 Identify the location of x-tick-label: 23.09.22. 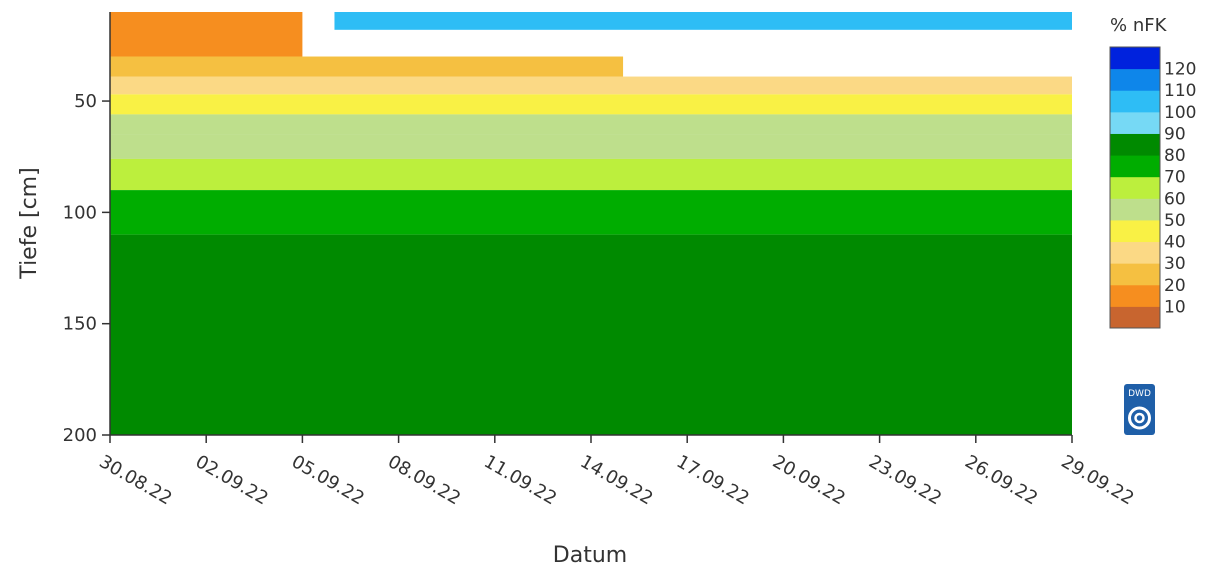
(905, 480).